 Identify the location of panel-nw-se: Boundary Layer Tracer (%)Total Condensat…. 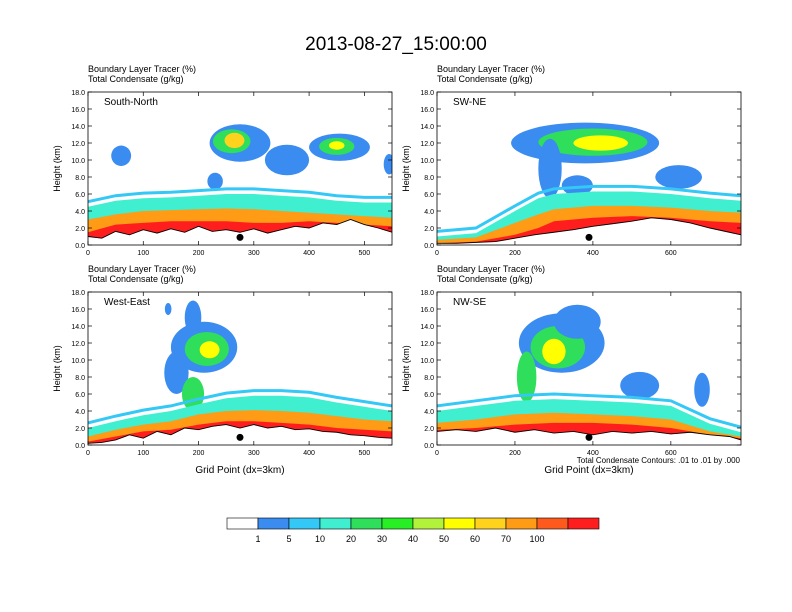
(571, 370).